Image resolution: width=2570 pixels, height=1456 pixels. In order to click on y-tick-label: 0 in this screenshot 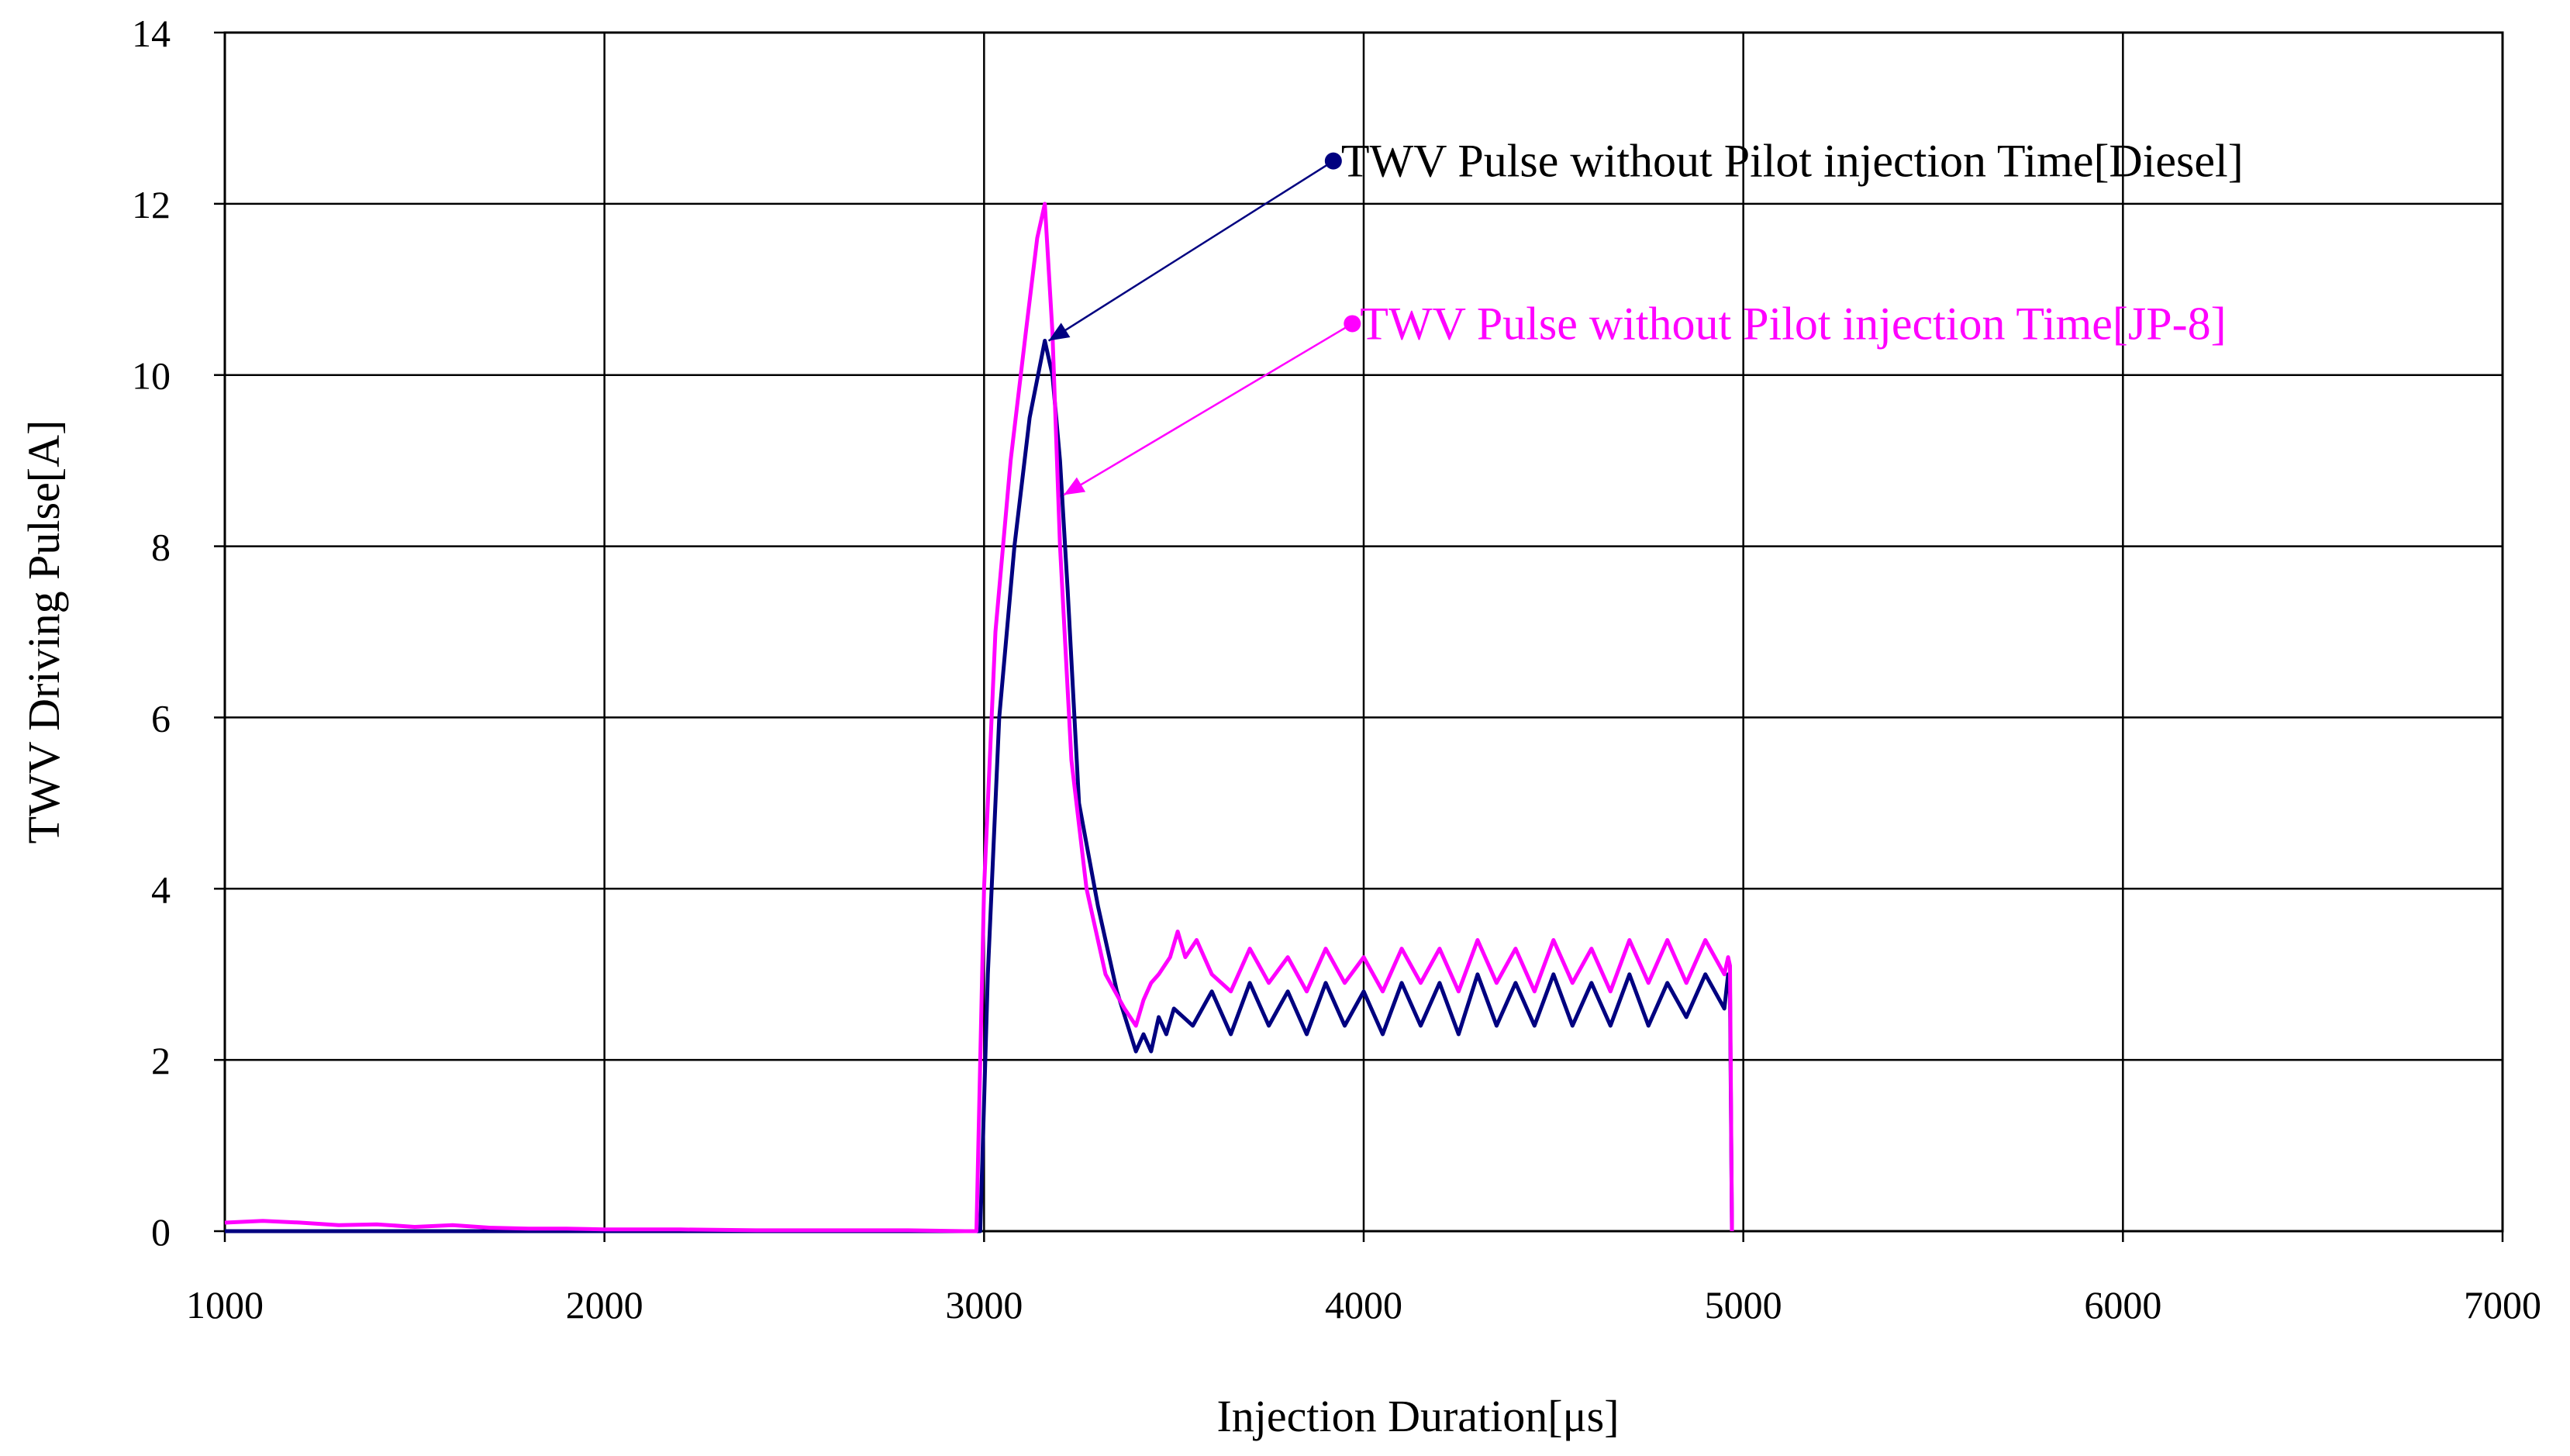, I will do `click(161, 1232)`.